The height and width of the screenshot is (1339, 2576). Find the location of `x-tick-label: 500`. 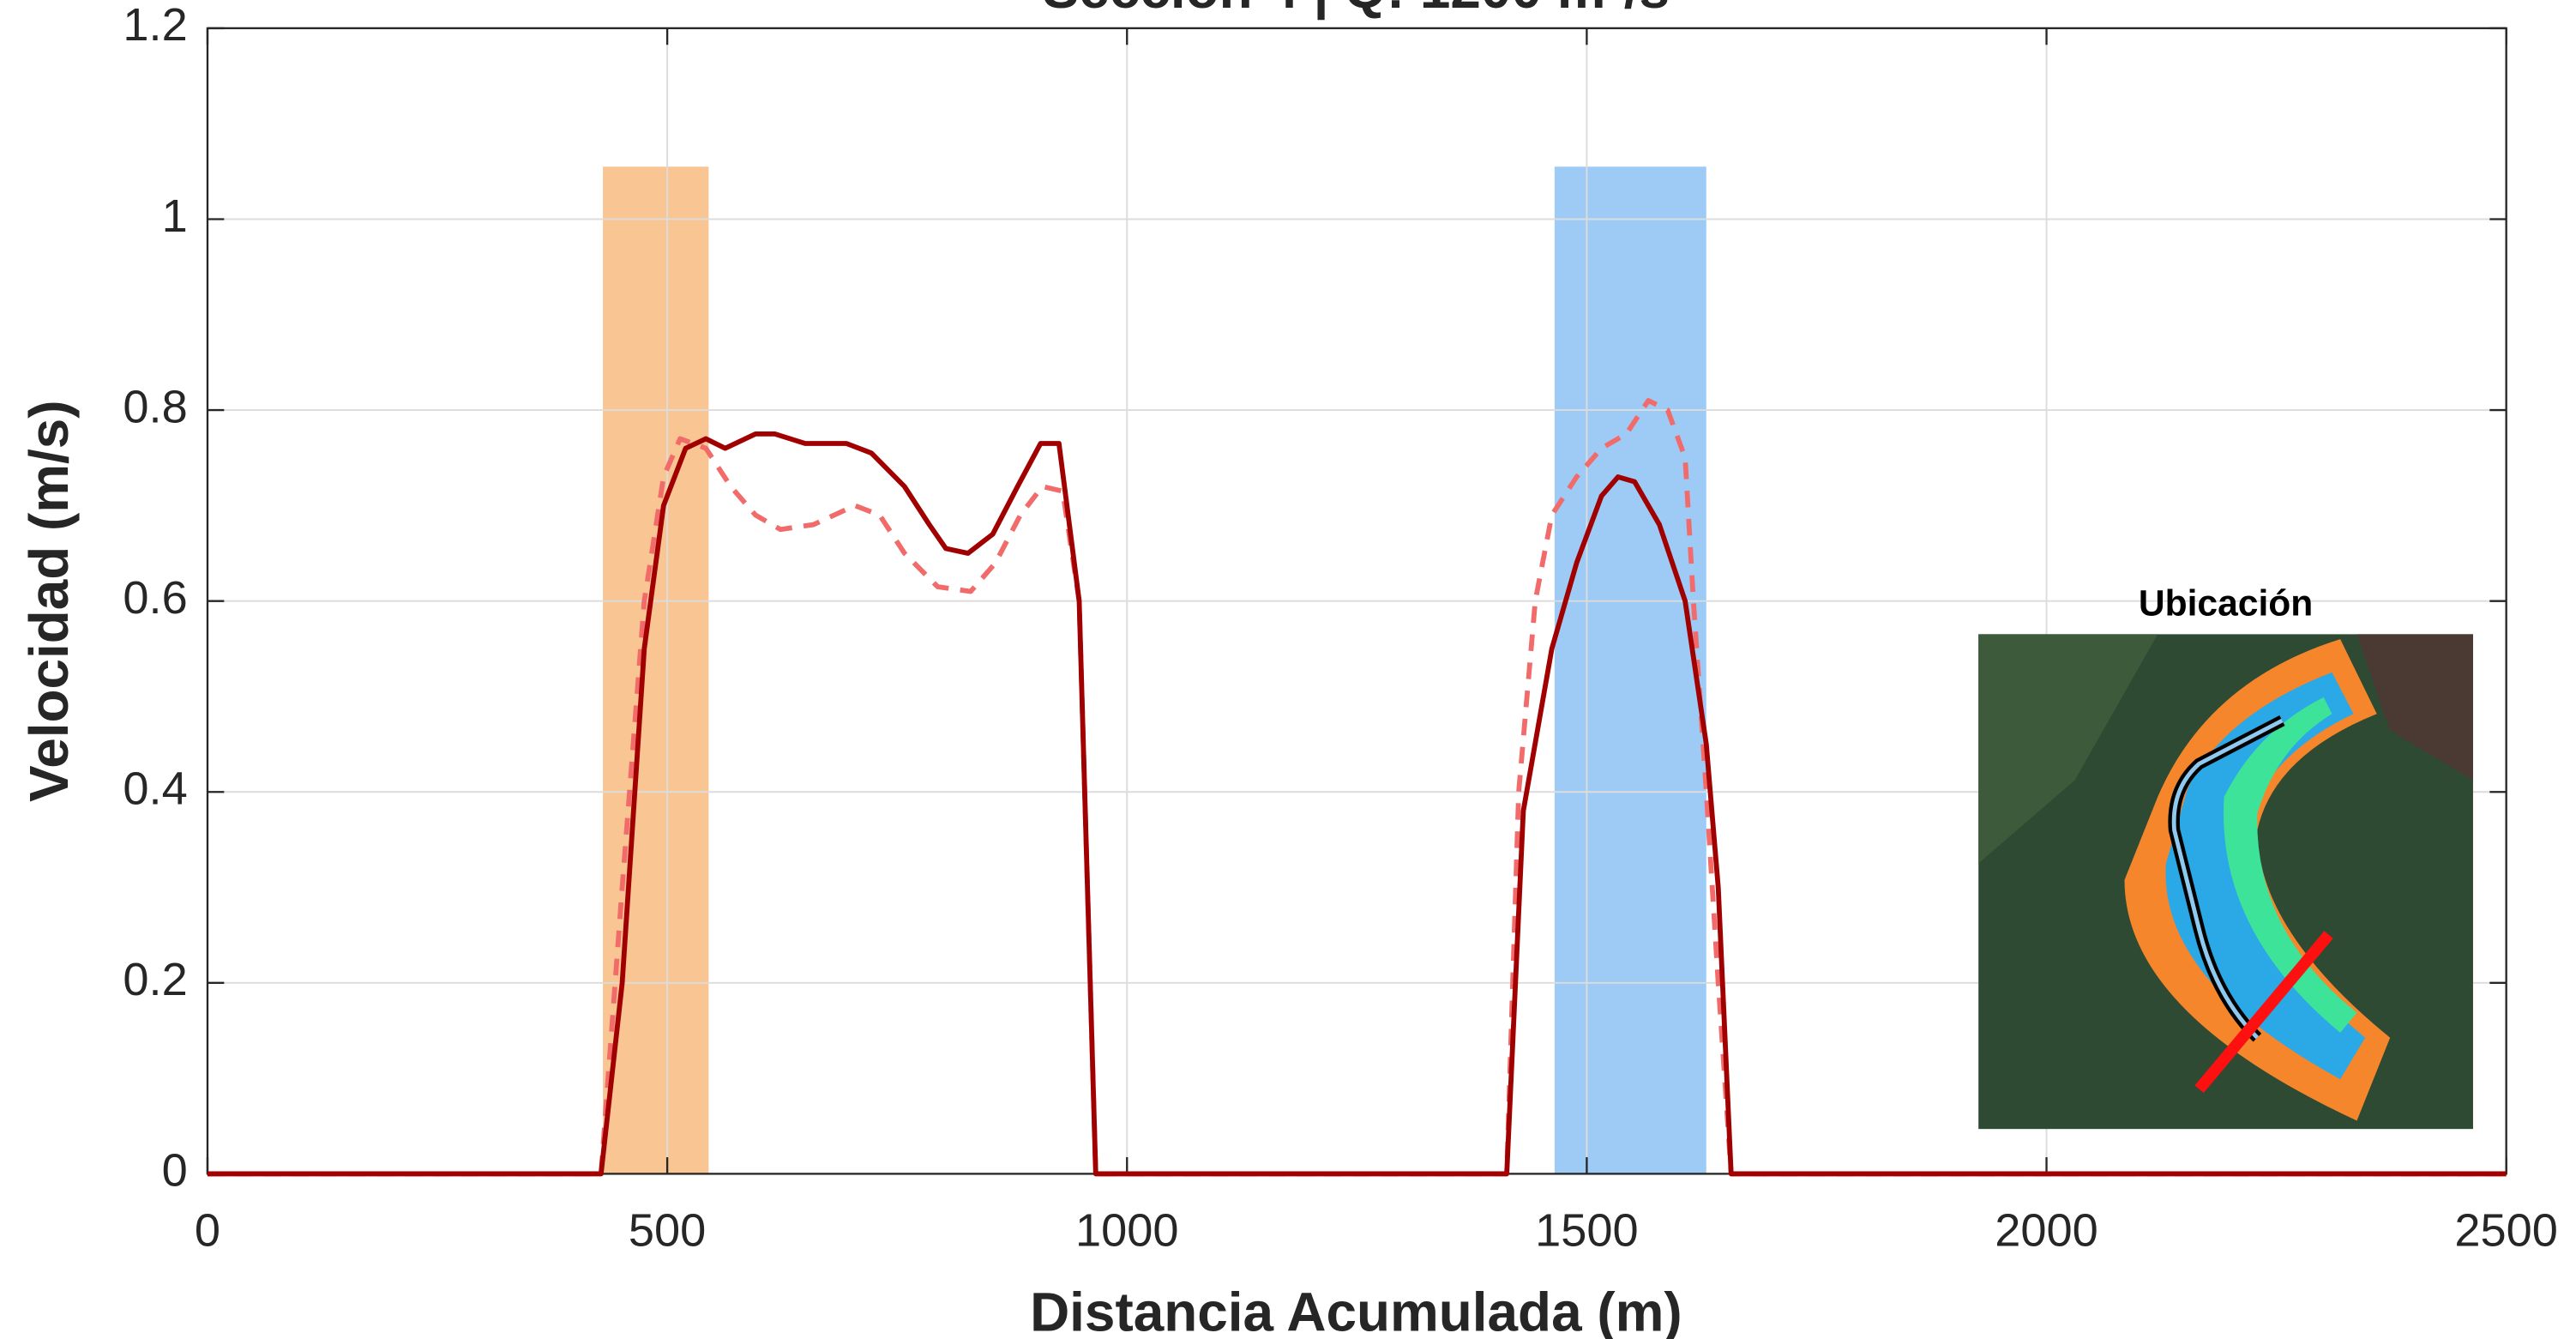

x-tick-label: 500 is located at coordinates (667, 1230).